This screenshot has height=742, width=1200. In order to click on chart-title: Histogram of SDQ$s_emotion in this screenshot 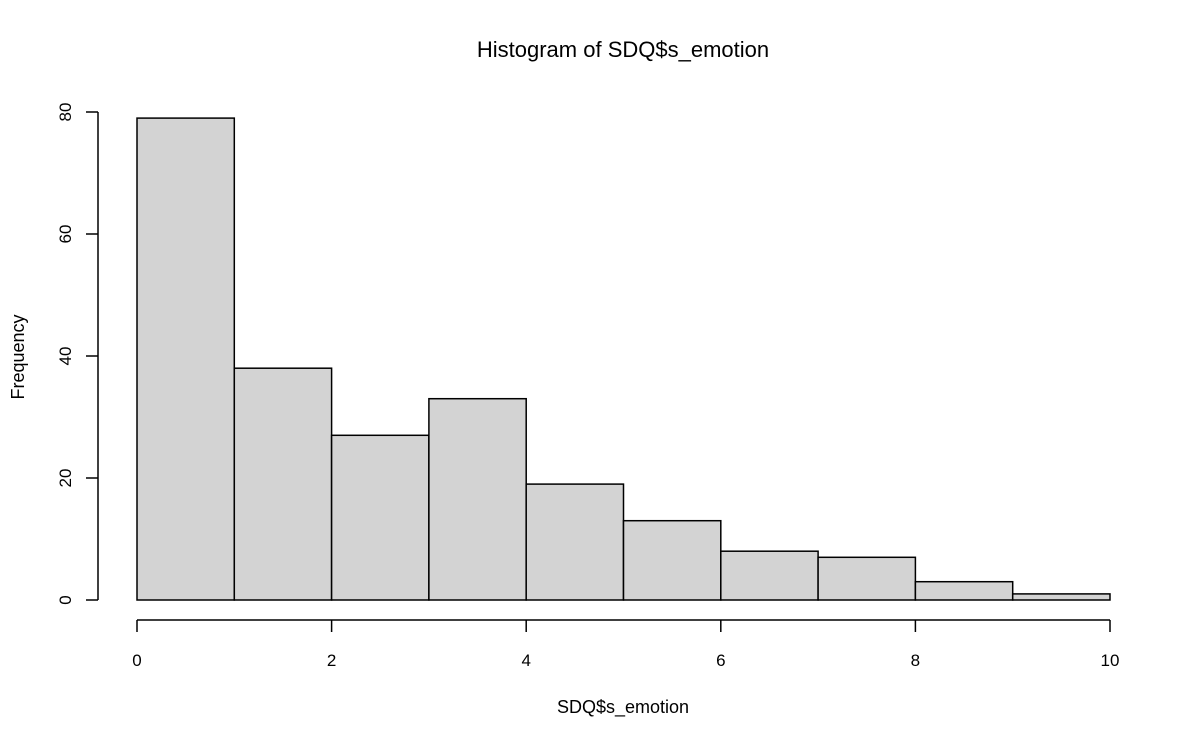, I will do `click(623, 49)`.